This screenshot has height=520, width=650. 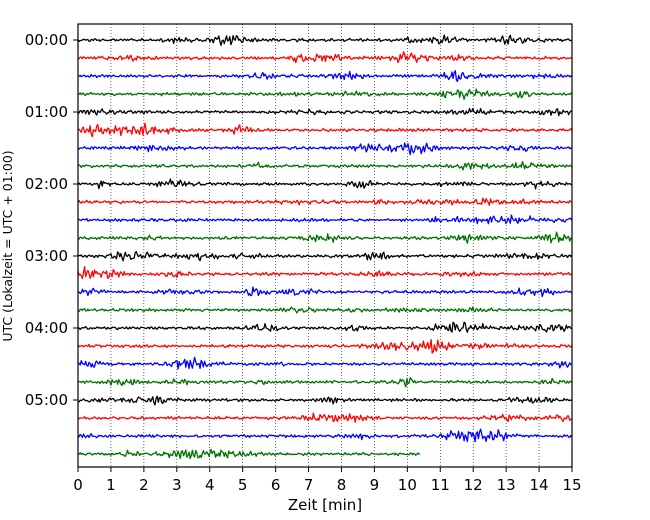 I want to click on x-tick-label: 2, so click(x=144, y=485).